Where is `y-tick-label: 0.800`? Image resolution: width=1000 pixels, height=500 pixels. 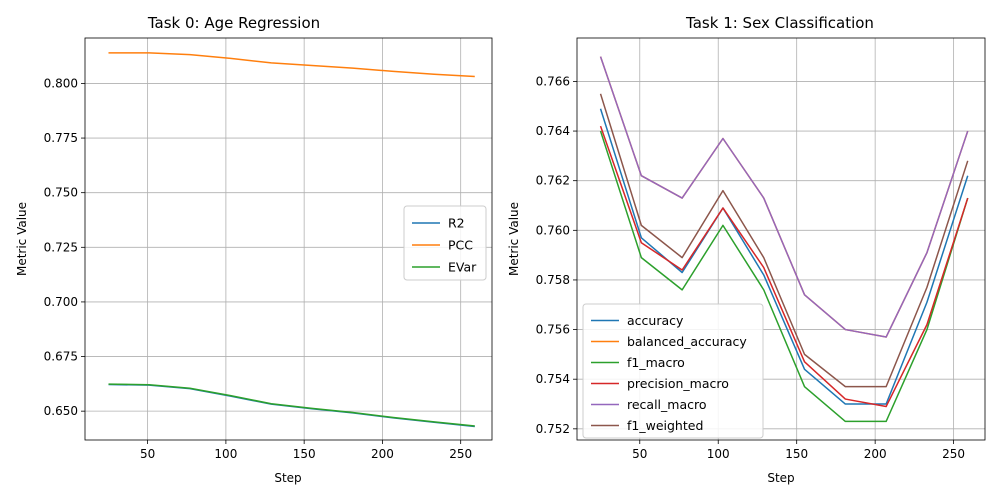
y-tick-label: 0.800 is located at coordinates (61, 83).